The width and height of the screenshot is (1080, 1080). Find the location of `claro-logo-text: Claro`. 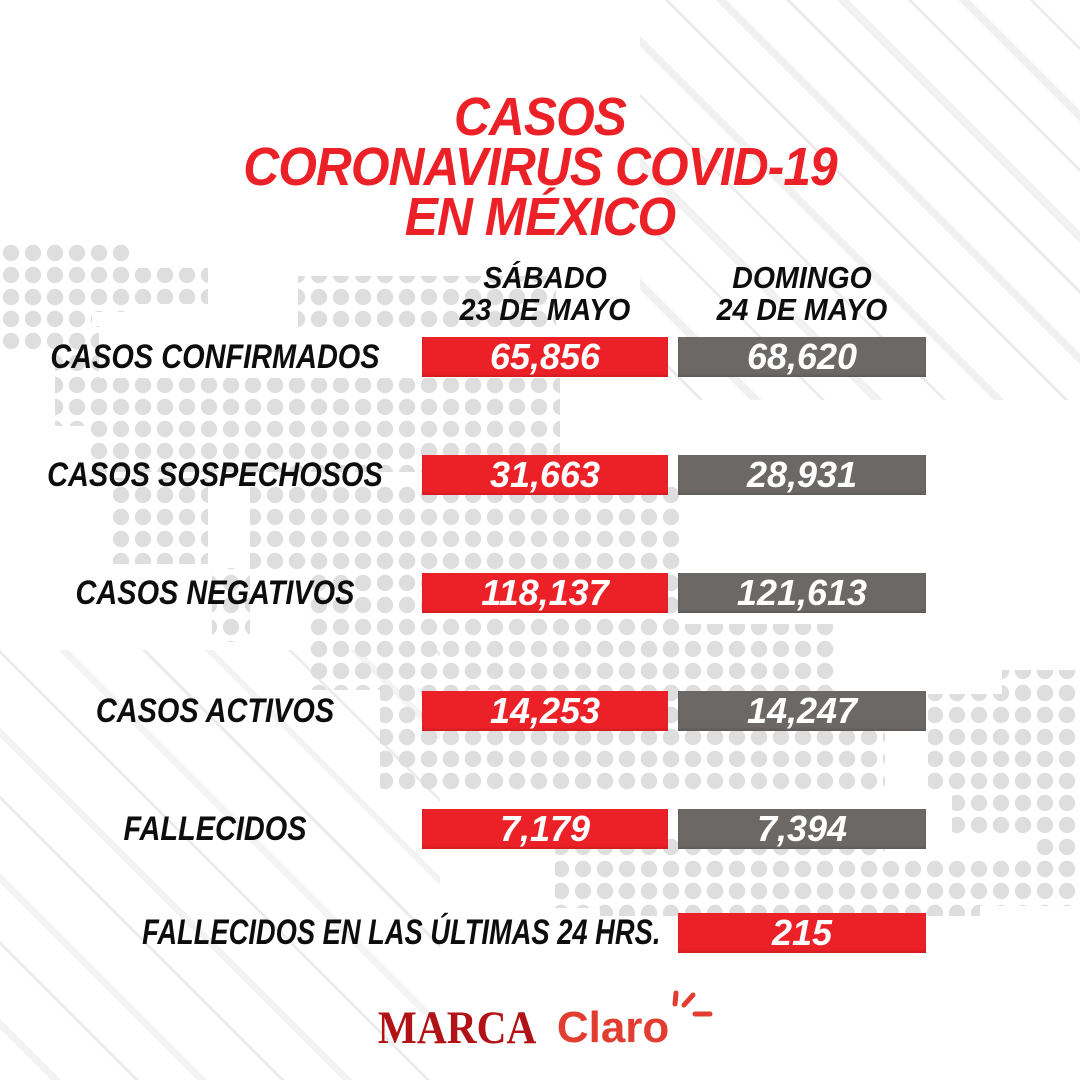

claro-logo-text: Claro is located at coordinates (635, 1020).